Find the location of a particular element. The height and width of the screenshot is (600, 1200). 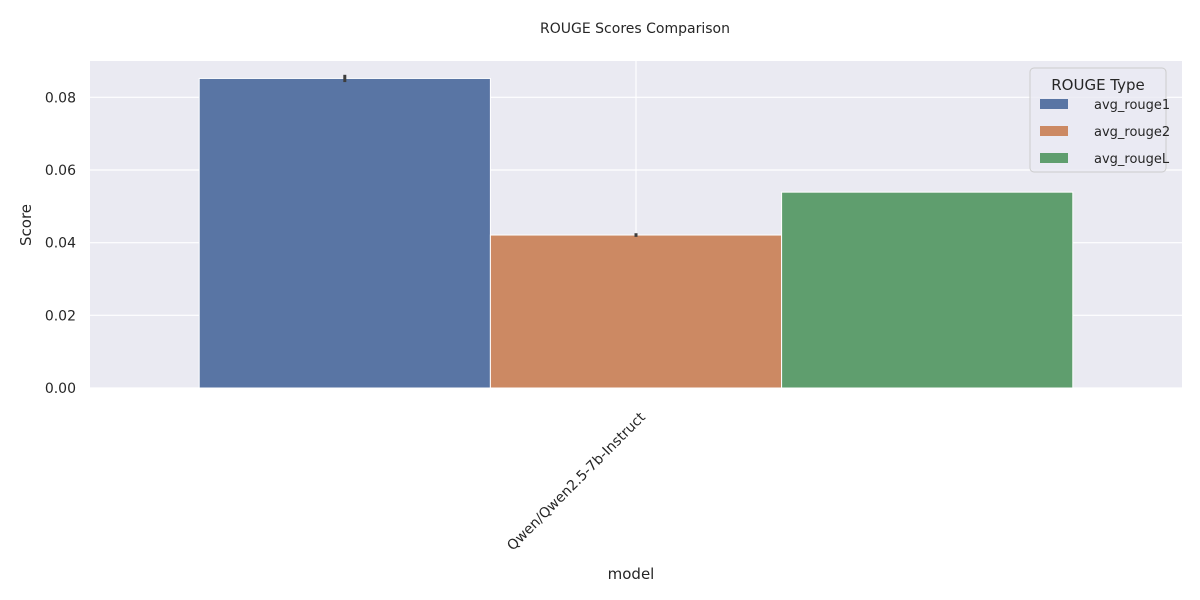

legend-label-avg_rouge2: avg_rouge2 is located at coordinates (1132, 132).